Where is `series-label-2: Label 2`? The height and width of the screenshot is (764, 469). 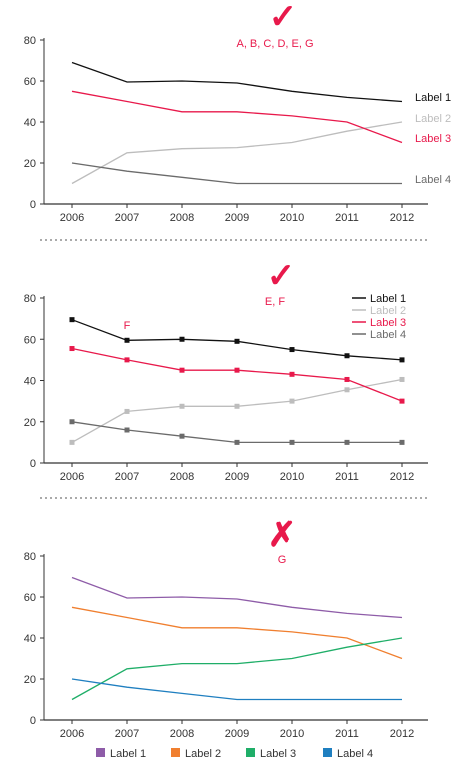 series-label-2: Label 2 is located at coordinates (433, 119).